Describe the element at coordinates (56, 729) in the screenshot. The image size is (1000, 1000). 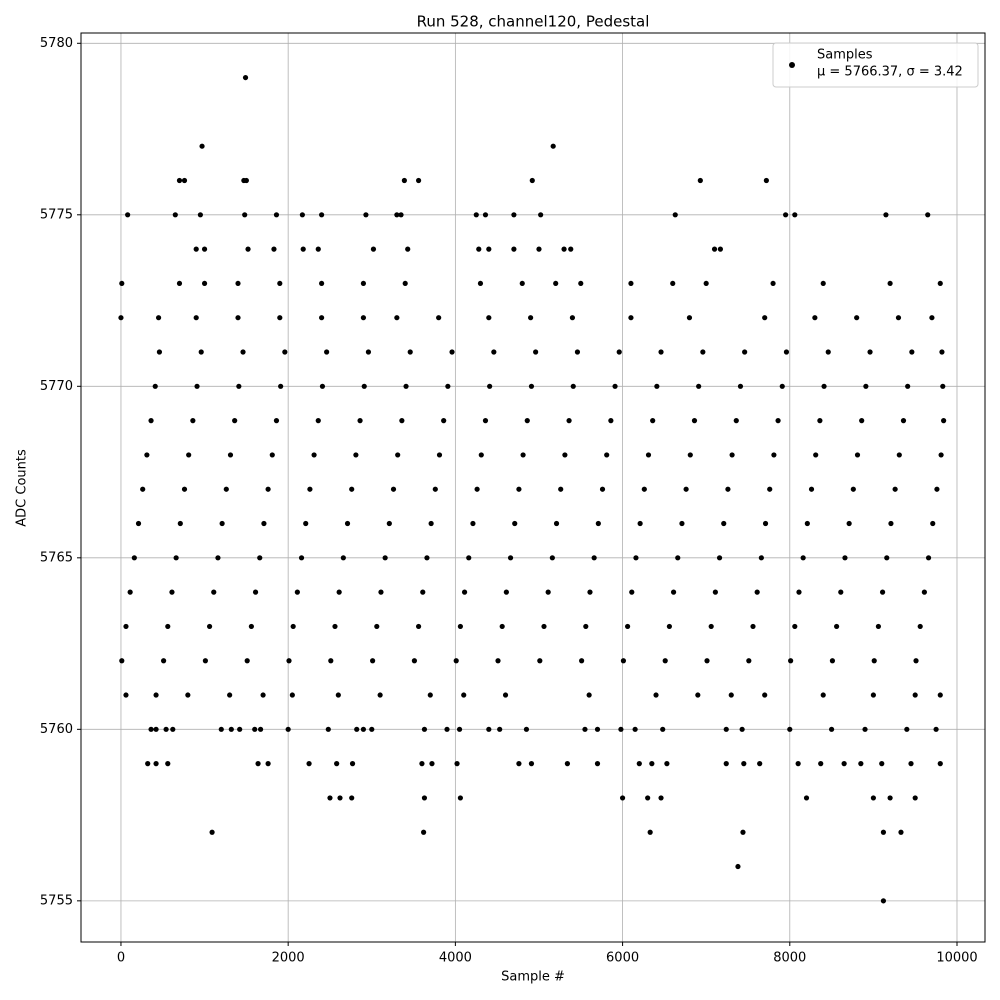
I see `y-tick-label: 5760` at that location.